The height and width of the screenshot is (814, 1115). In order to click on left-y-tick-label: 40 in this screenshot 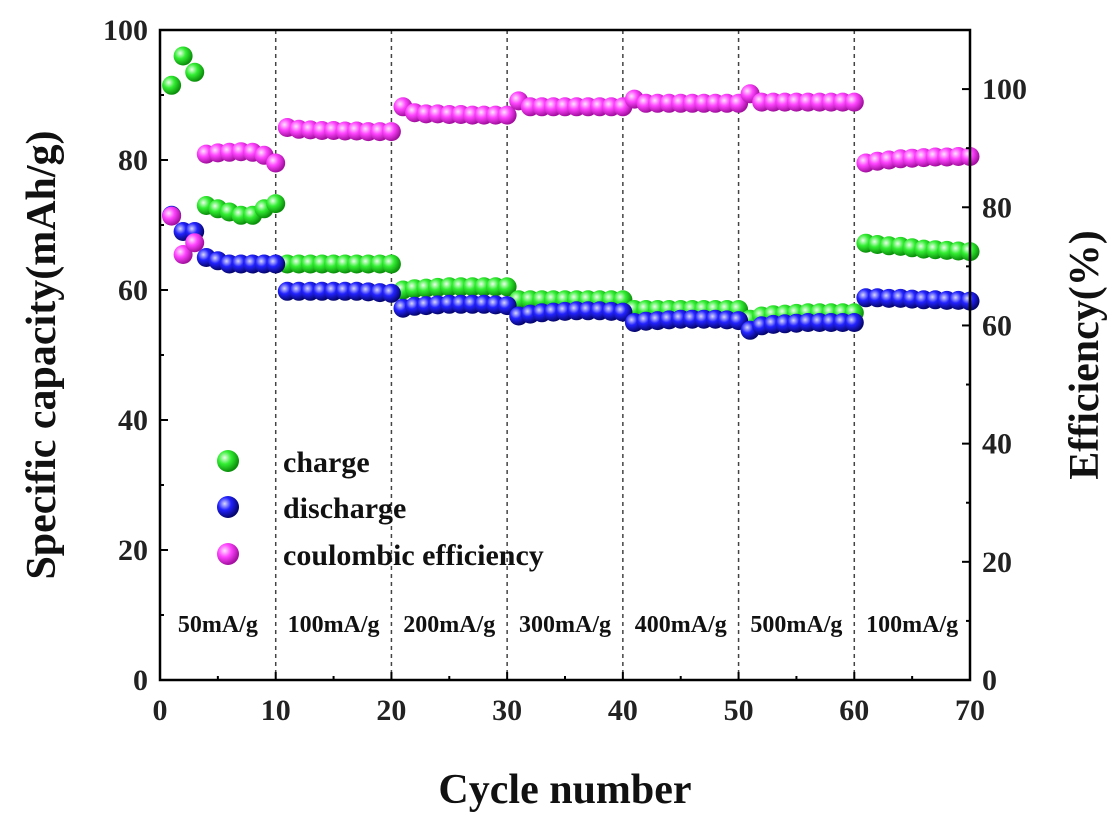, I will do `click(133, 420)`.